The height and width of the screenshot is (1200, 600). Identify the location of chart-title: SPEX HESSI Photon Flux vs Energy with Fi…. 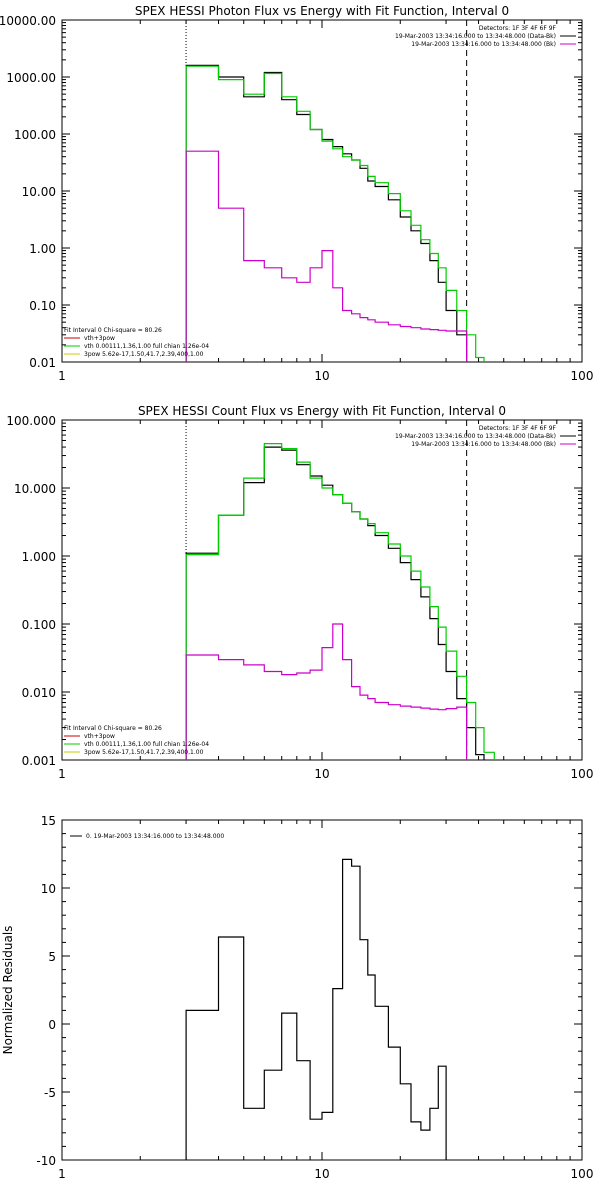
(322, 11).